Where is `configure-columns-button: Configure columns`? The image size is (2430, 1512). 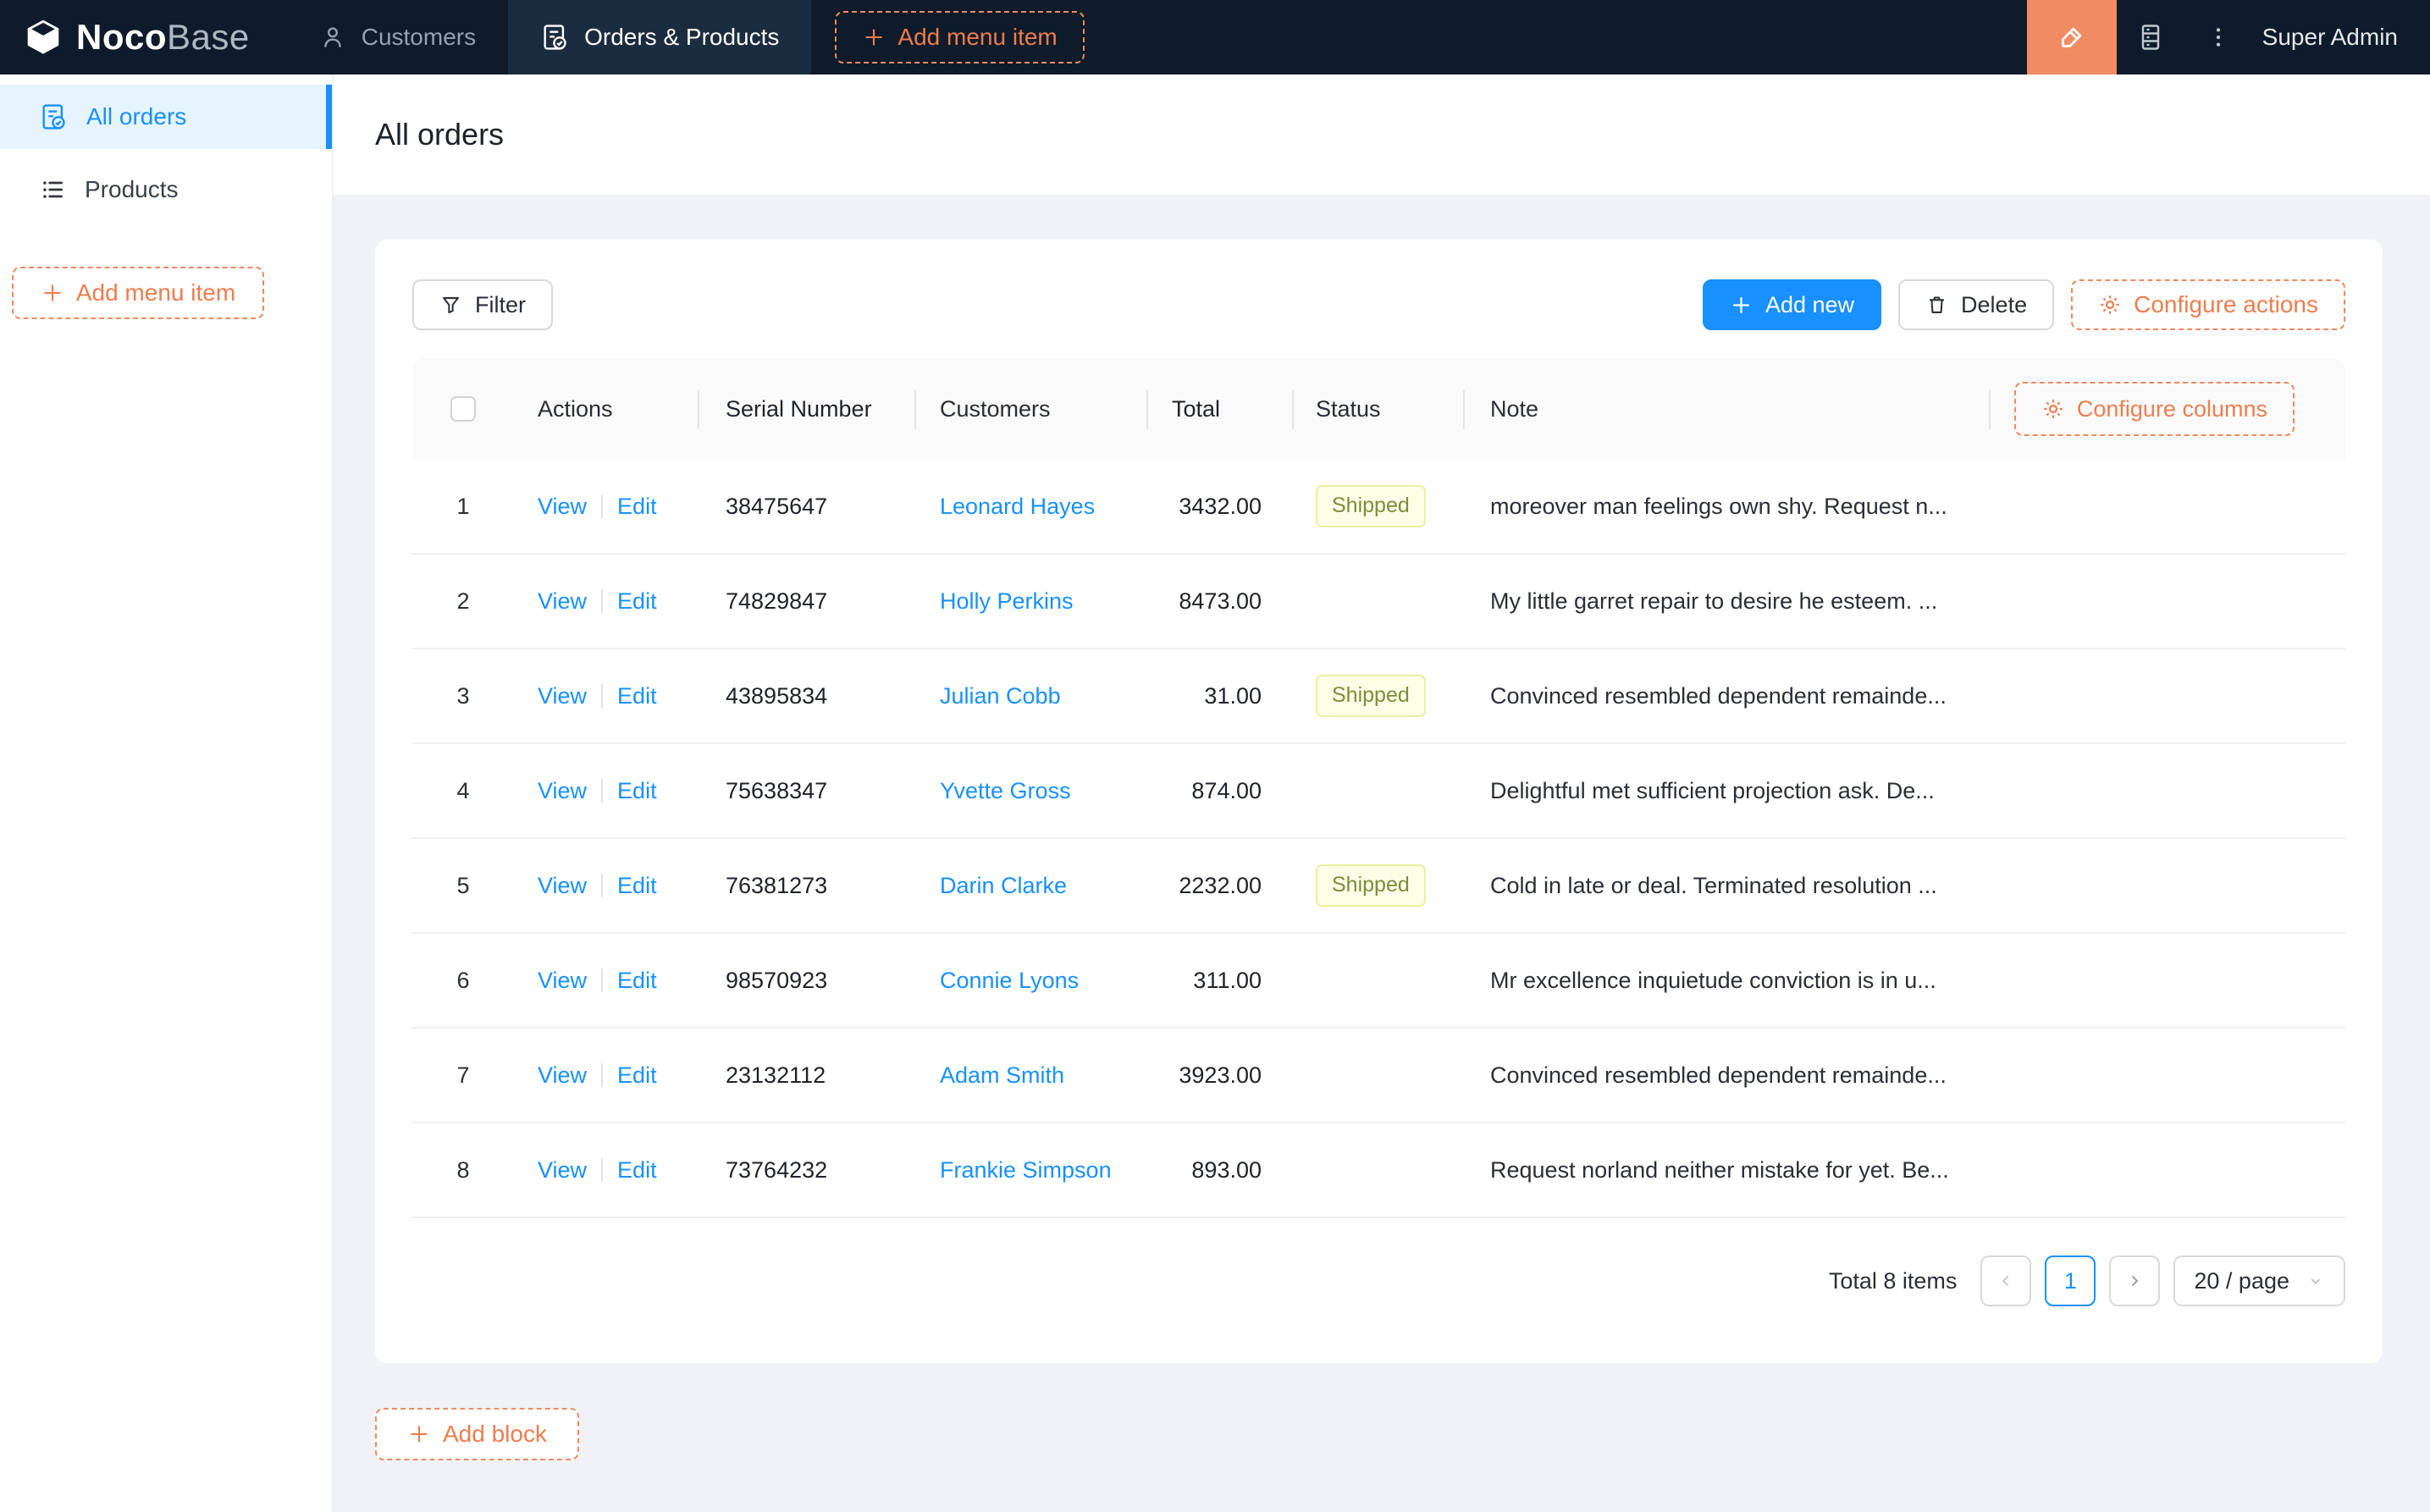
configure-columns-button: Configure columns is located at coordinates (2154, 409).